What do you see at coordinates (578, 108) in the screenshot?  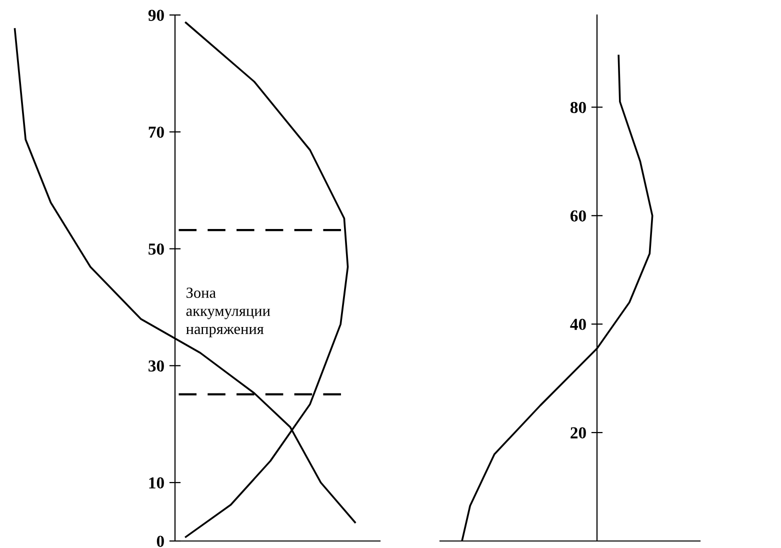 I see `y-tick-label: 80` at bounding box center [578, 108].